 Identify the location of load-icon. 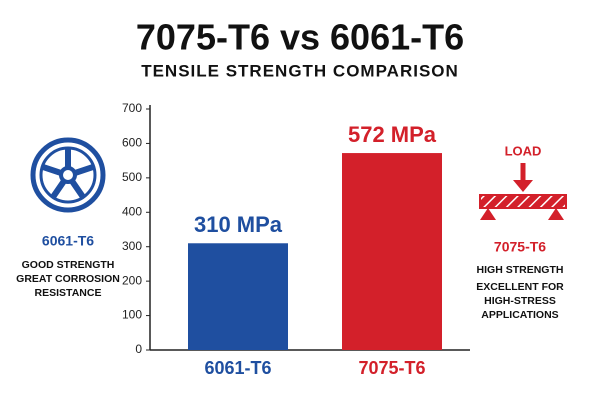
(523, 191).